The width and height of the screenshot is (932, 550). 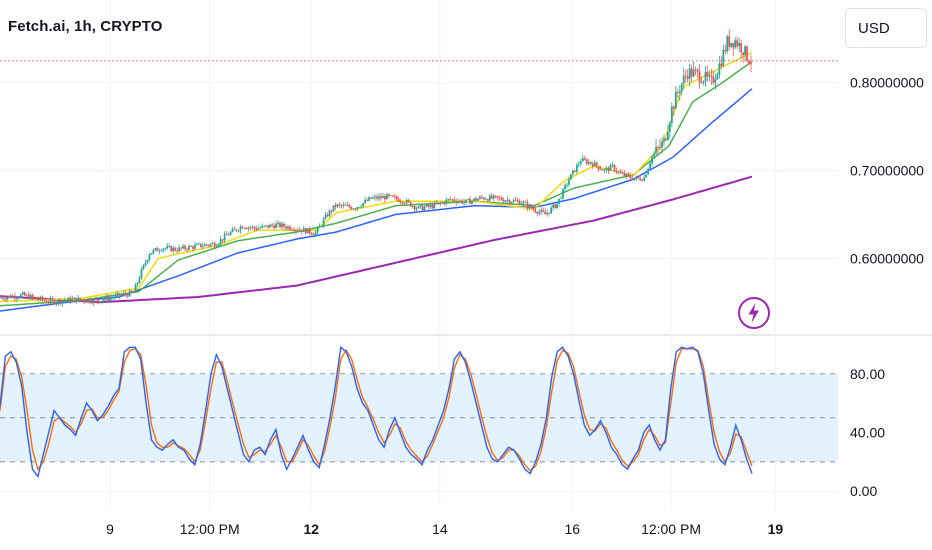 What do you see at coordinates (210, 529) in the screenshot?
I see `time-axis-label: 12:00 PM` at bounding box center [210, 529].